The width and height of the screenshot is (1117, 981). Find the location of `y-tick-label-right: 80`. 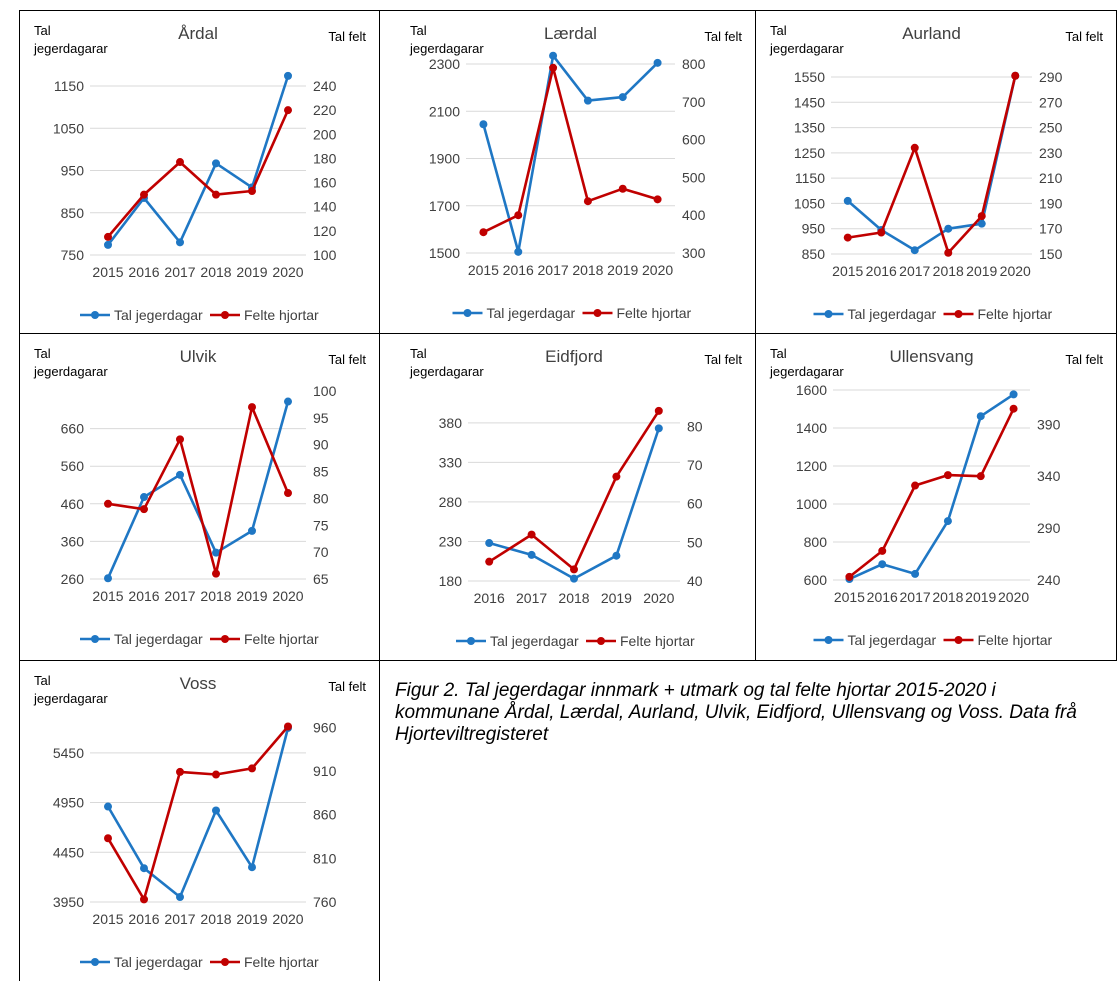

y-tick-label-right: 80 is located at coordinates (695, 426).